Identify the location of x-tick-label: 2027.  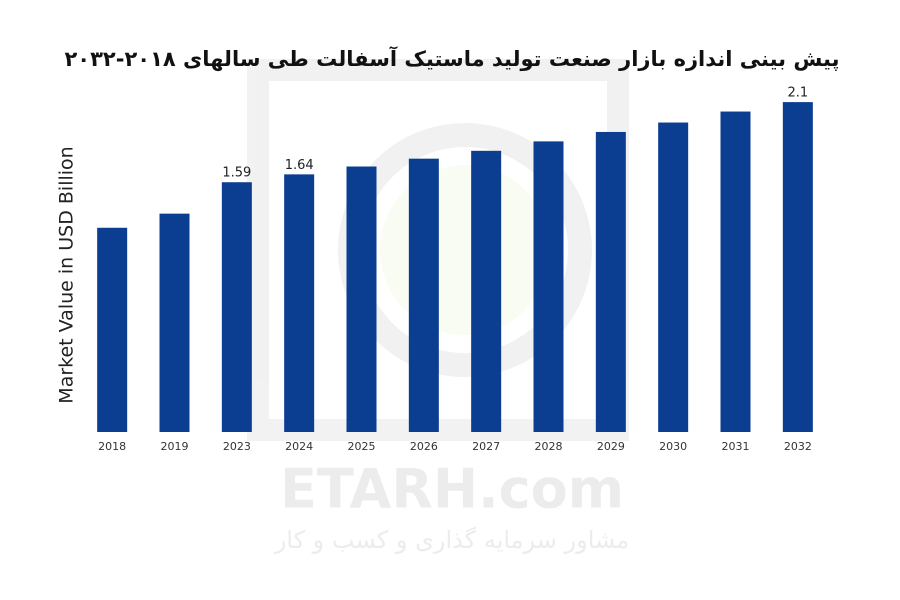
(486, 446).